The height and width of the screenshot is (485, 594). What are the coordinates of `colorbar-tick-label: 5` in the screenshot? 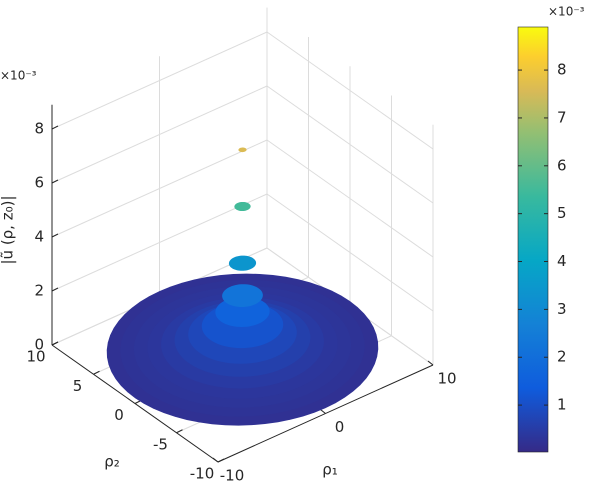 It's located at (562, 213).